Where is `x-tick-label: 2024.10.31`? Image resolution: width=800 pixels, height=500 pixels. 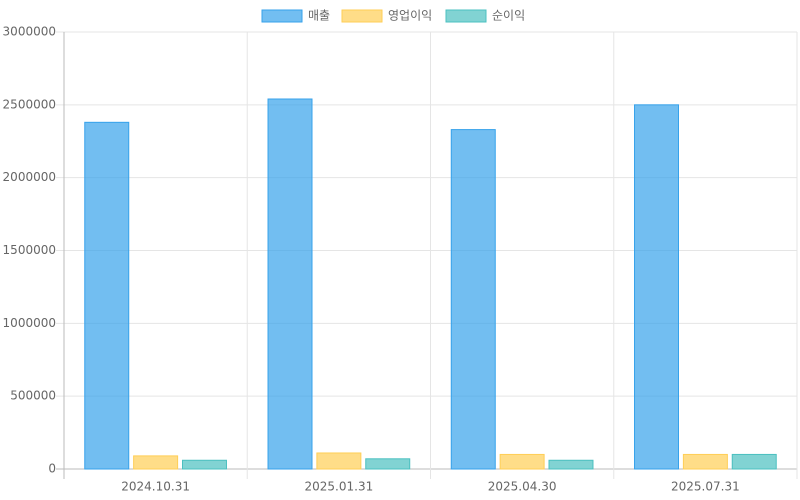 x-tick-label: 2024.10.31 is located at coordinates (155, 487).